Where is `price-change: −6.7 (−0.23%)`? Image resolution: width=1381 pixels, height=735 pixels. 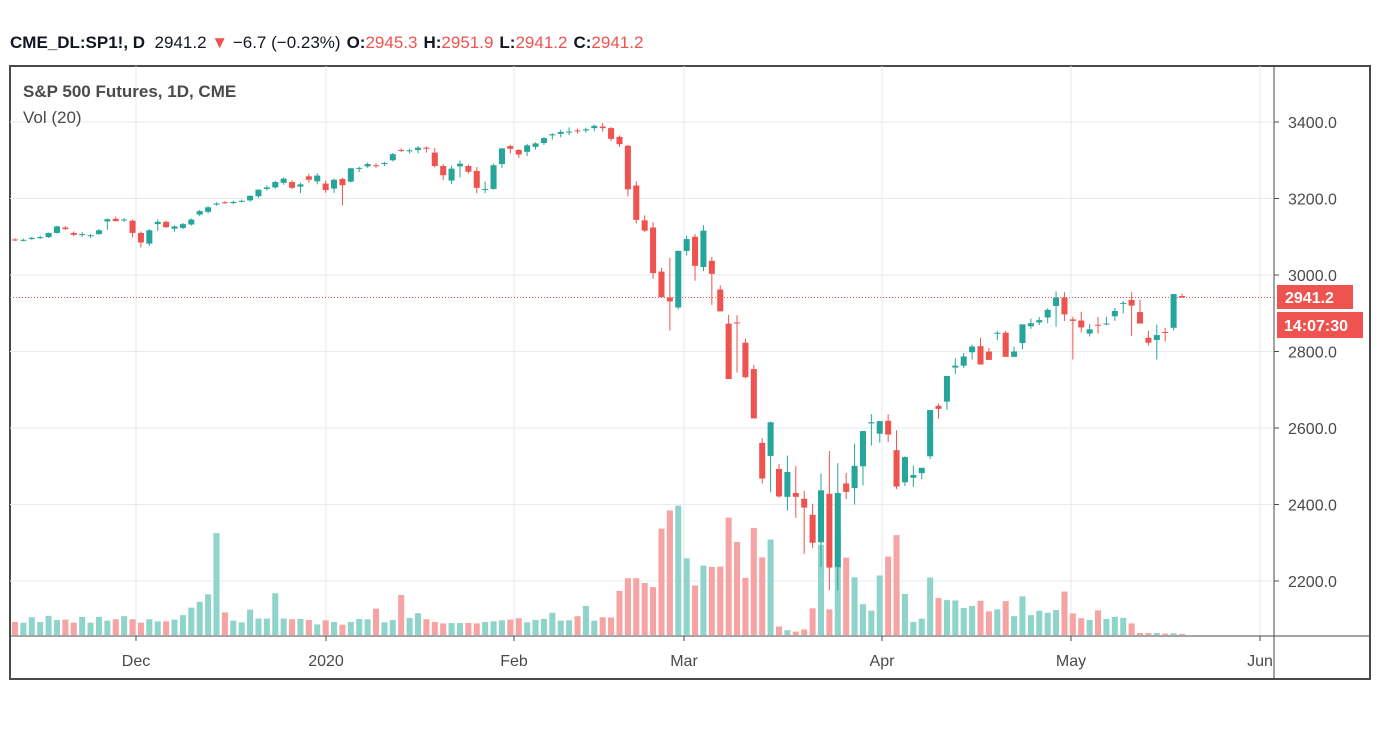
price-change: −6.7 (−0.23%) is located at coordinates (286, 42).